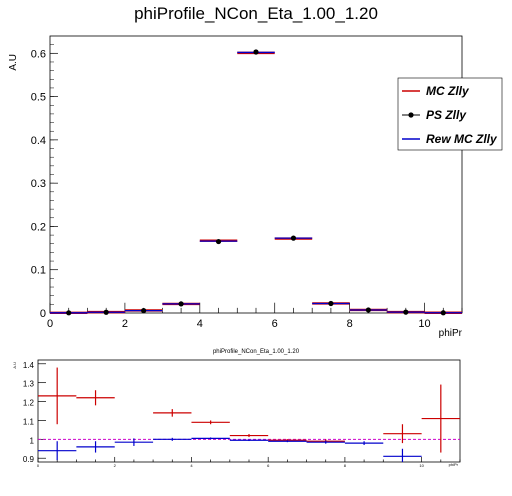 The width and height of the screenshot is (512, 496). Describe the element at coordinates (38, 465) in the screenshot. I see `ratio-x-tick-label: 0` at that location.